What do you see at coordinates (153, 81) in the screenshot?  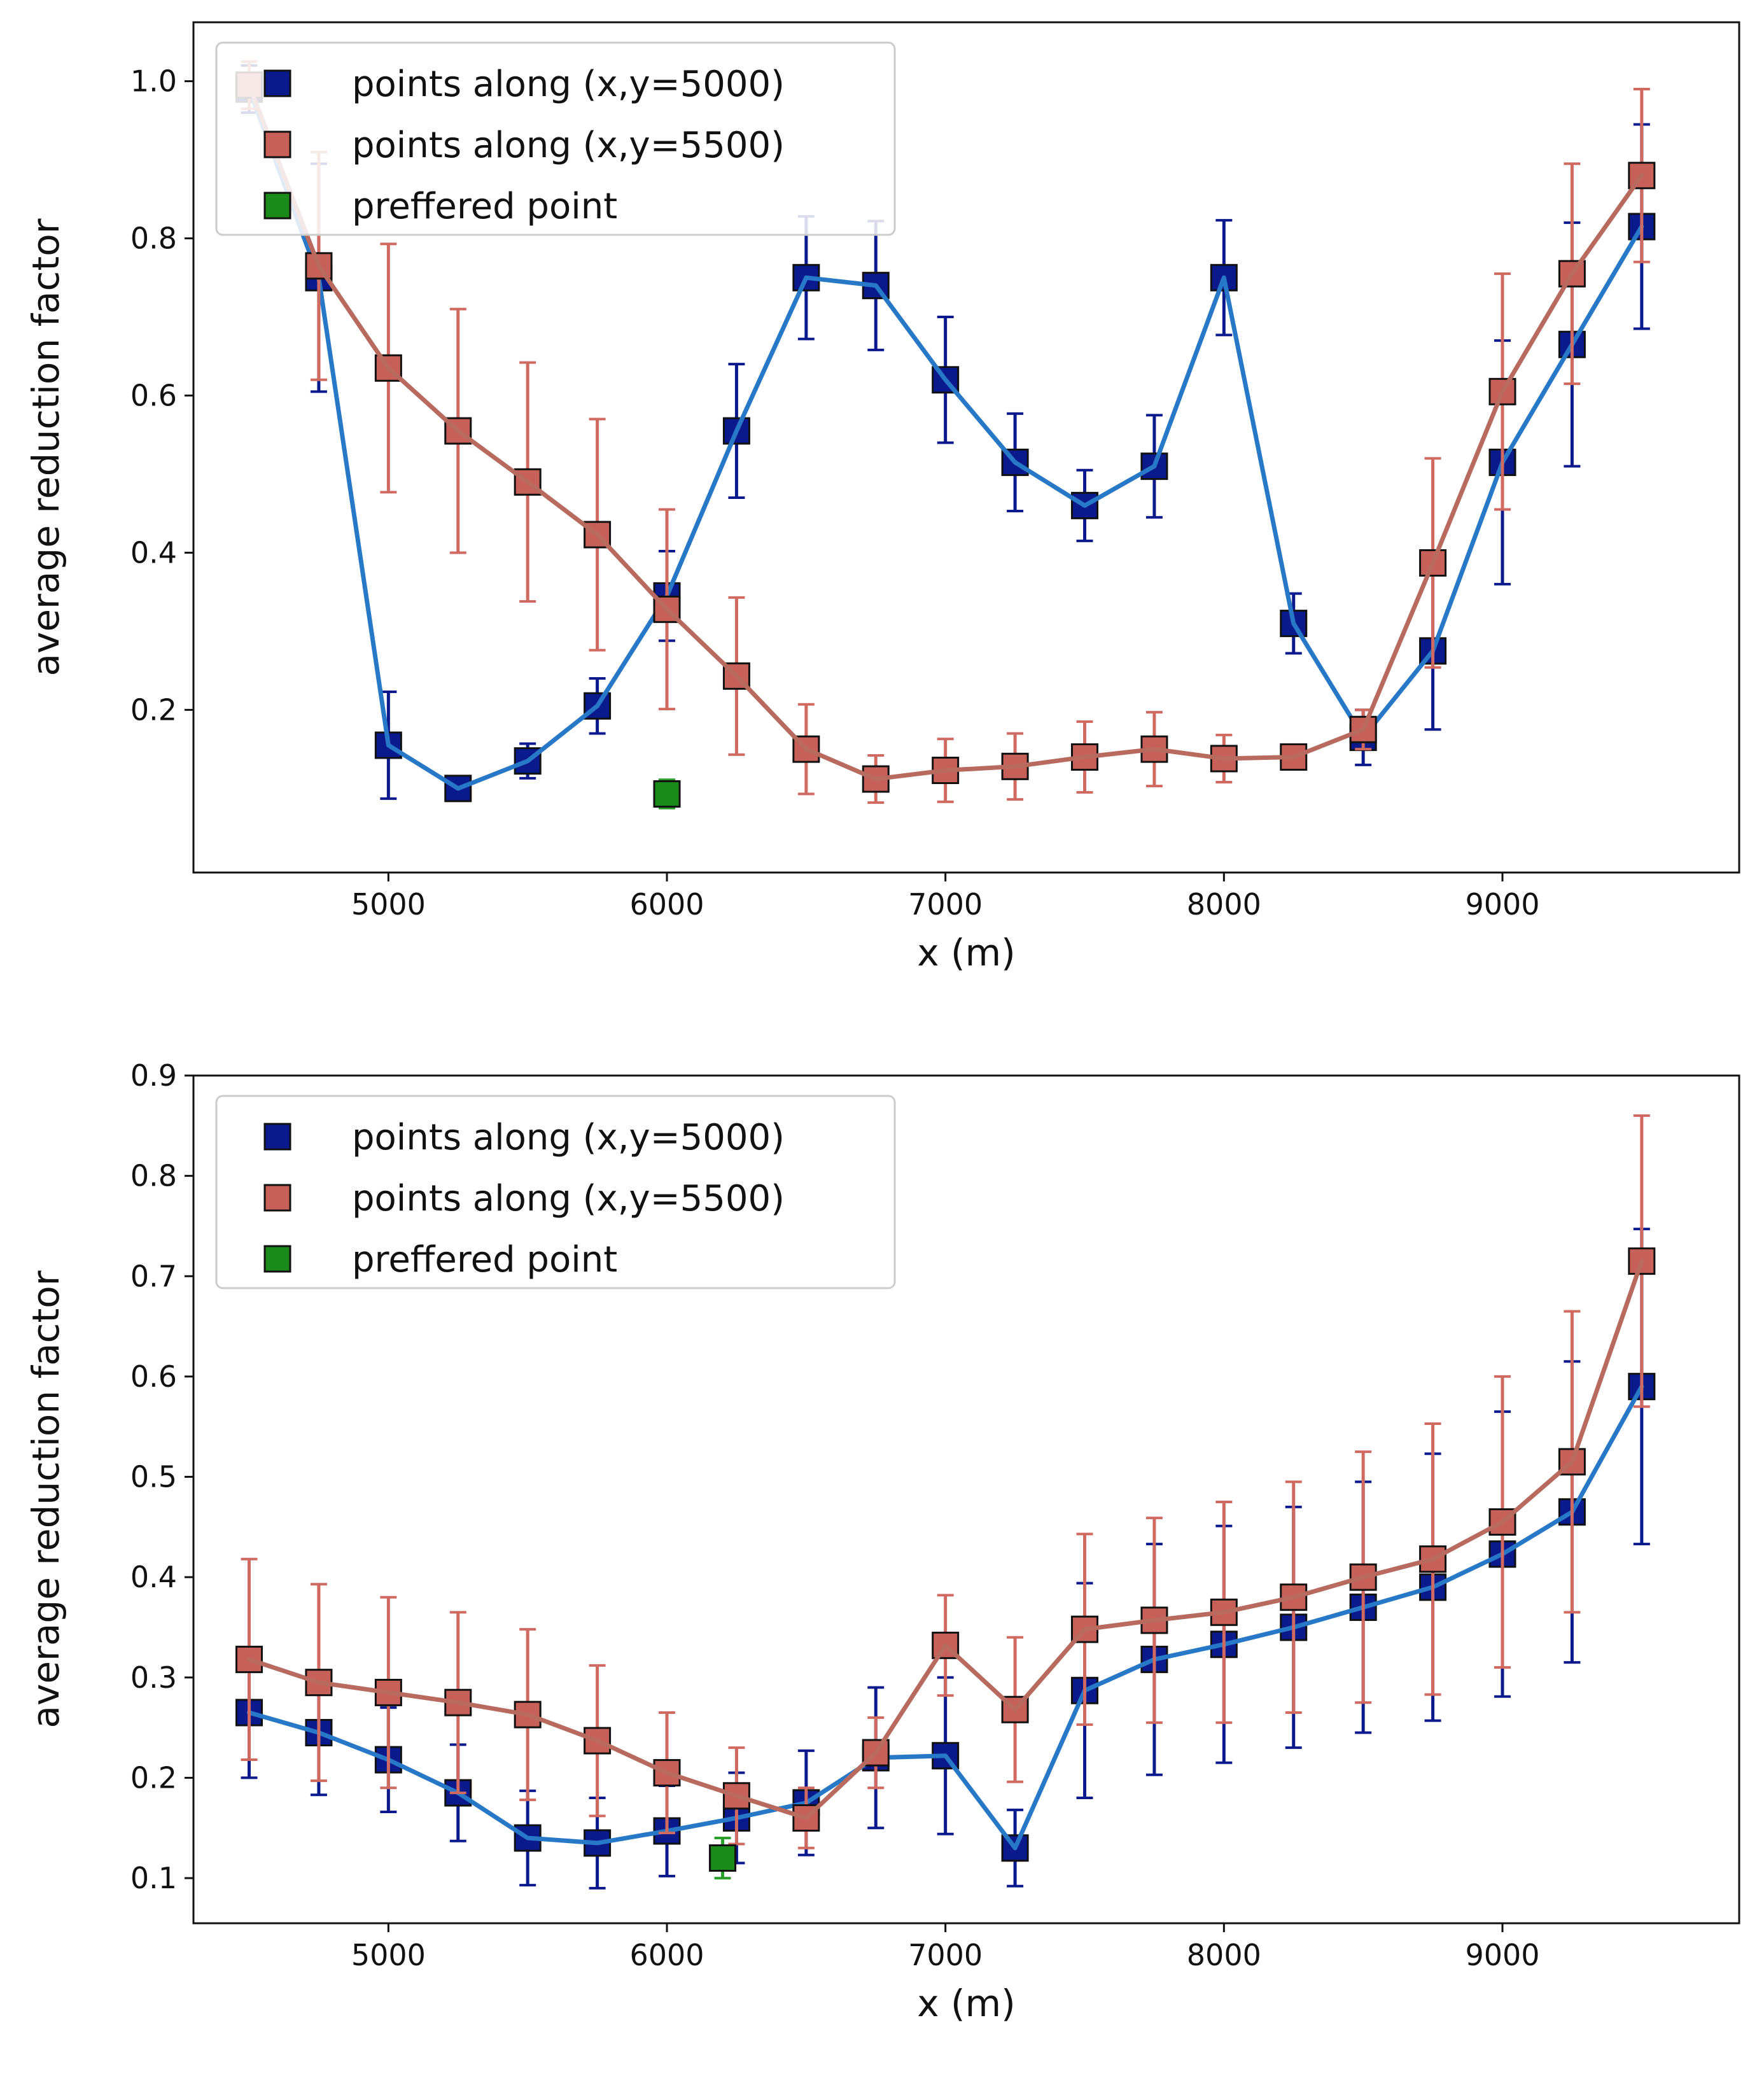 I see `y-tick-label: 1.0` at bounding box center [153, 81].